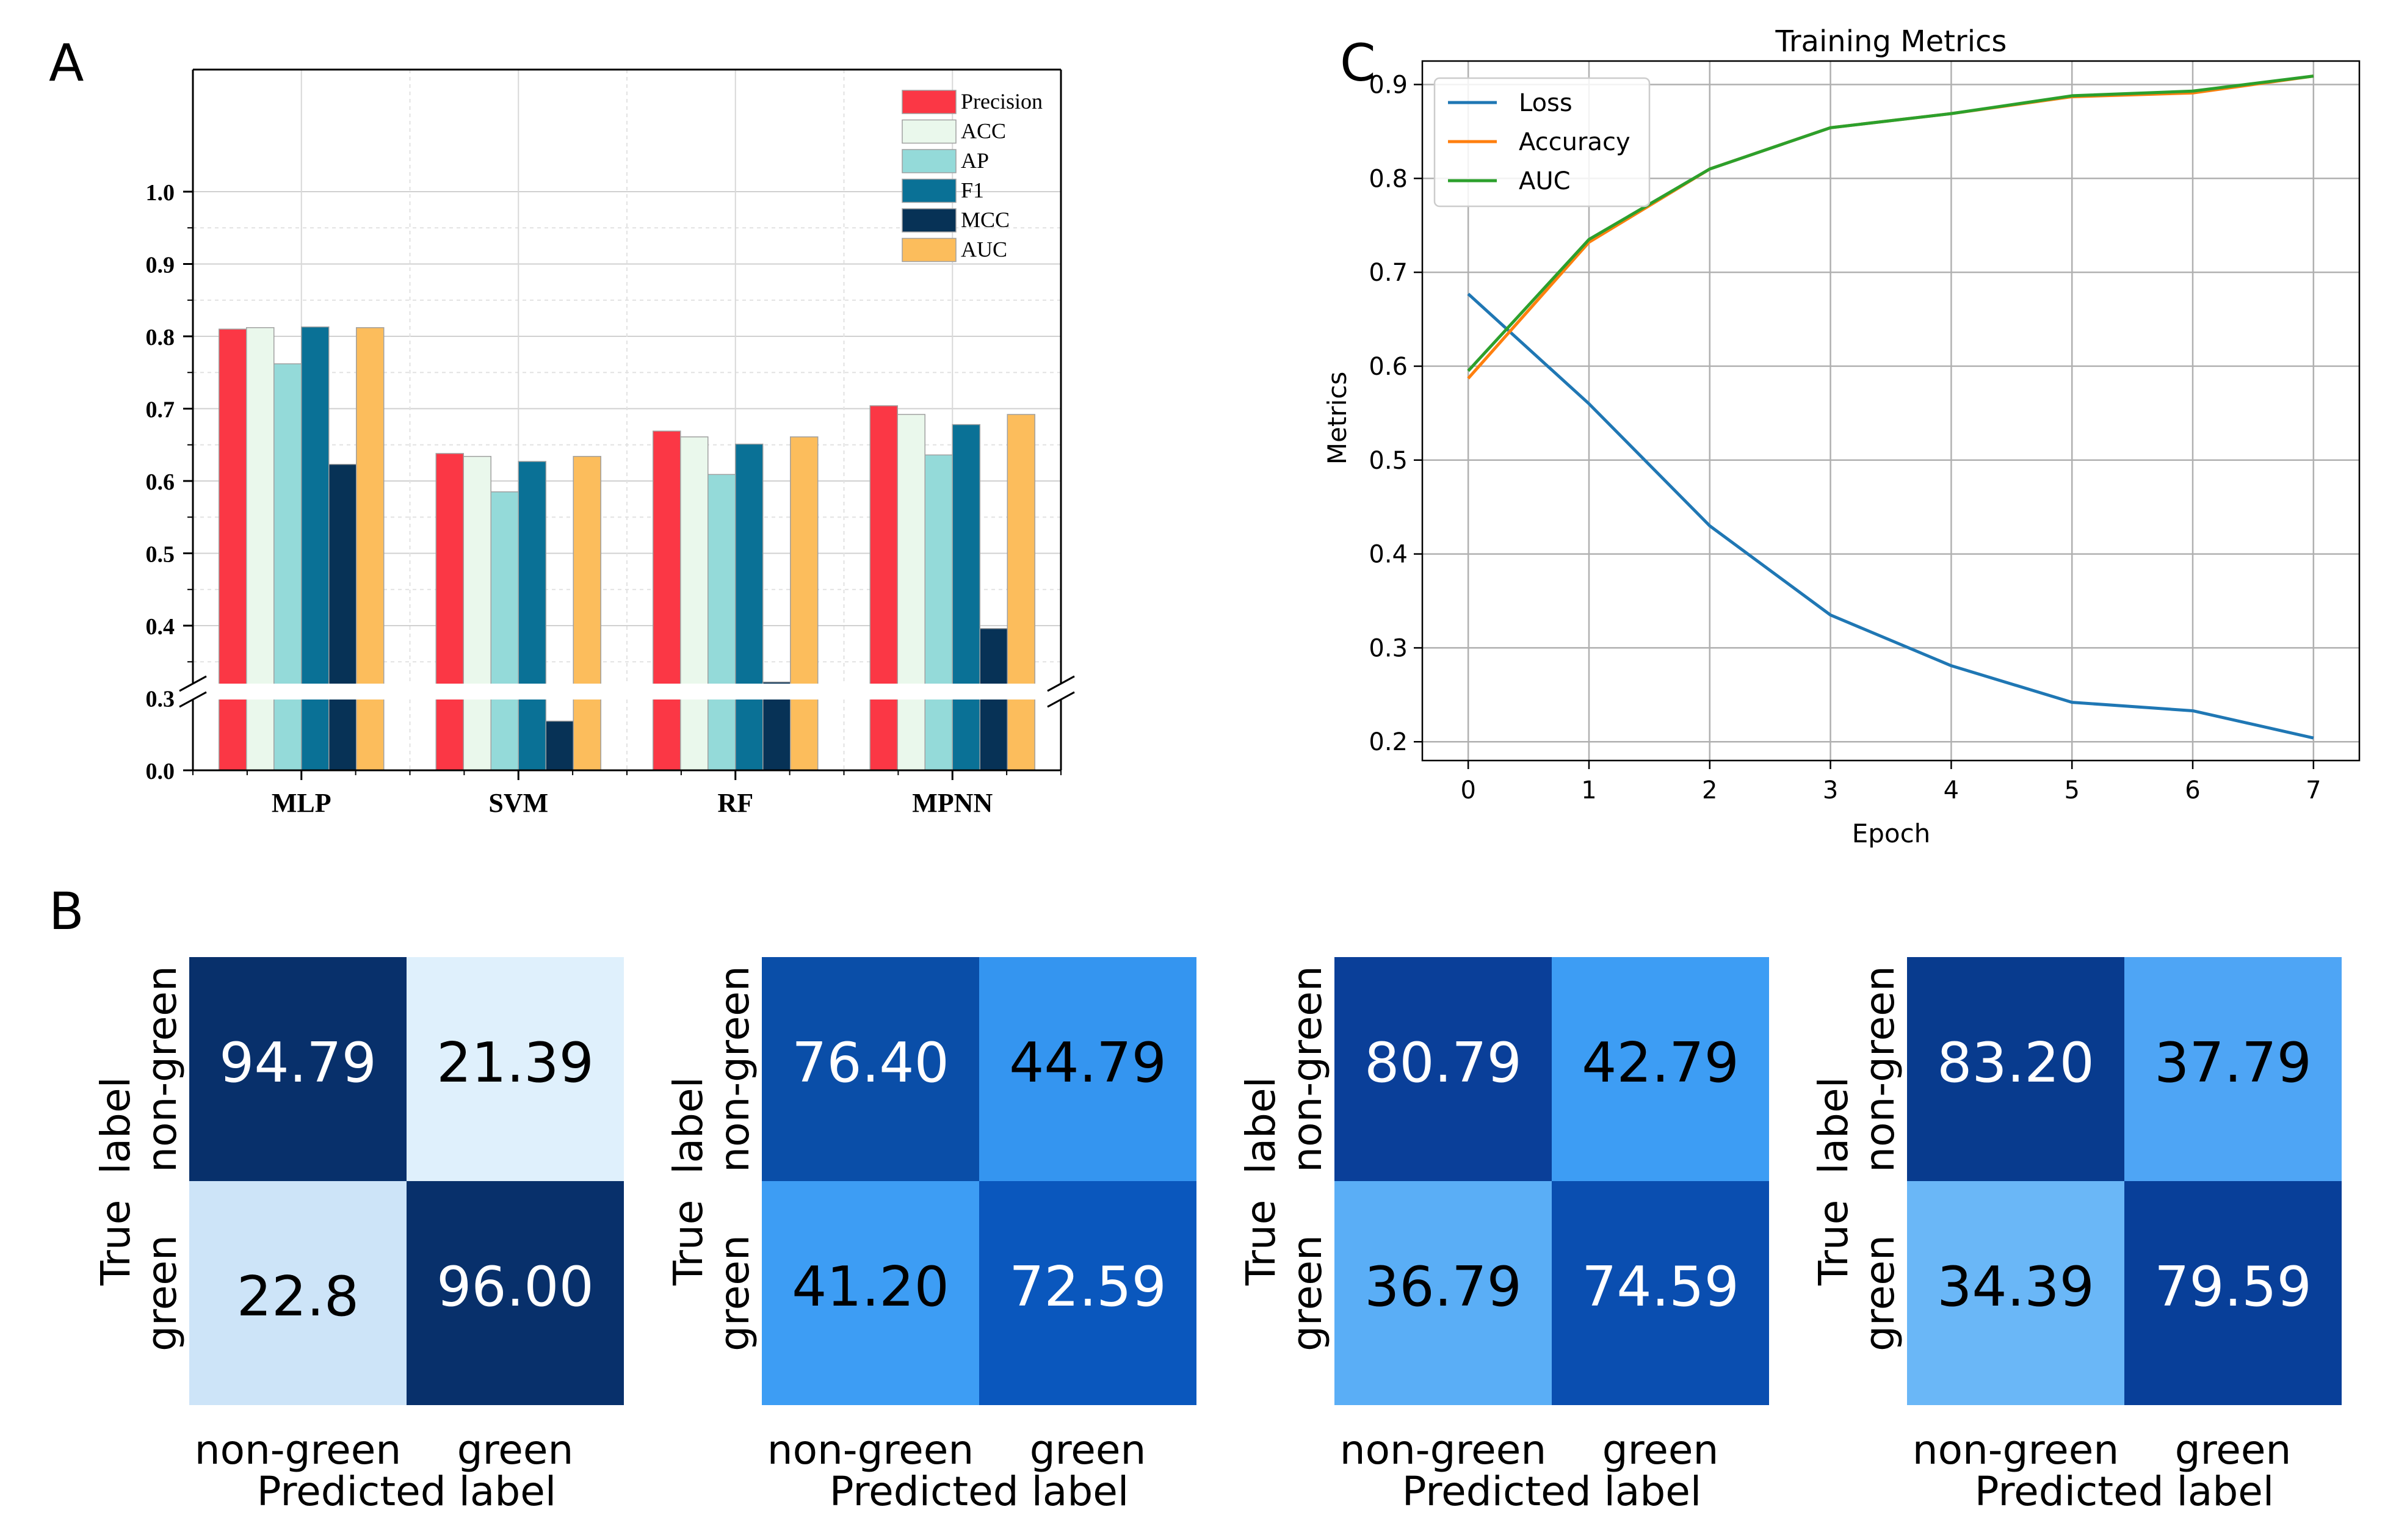  What do you see at coordinates (160, 771) in the screenshot?
I see `bar-y-tick-label: 0.0` at bounding box center [160, 771].